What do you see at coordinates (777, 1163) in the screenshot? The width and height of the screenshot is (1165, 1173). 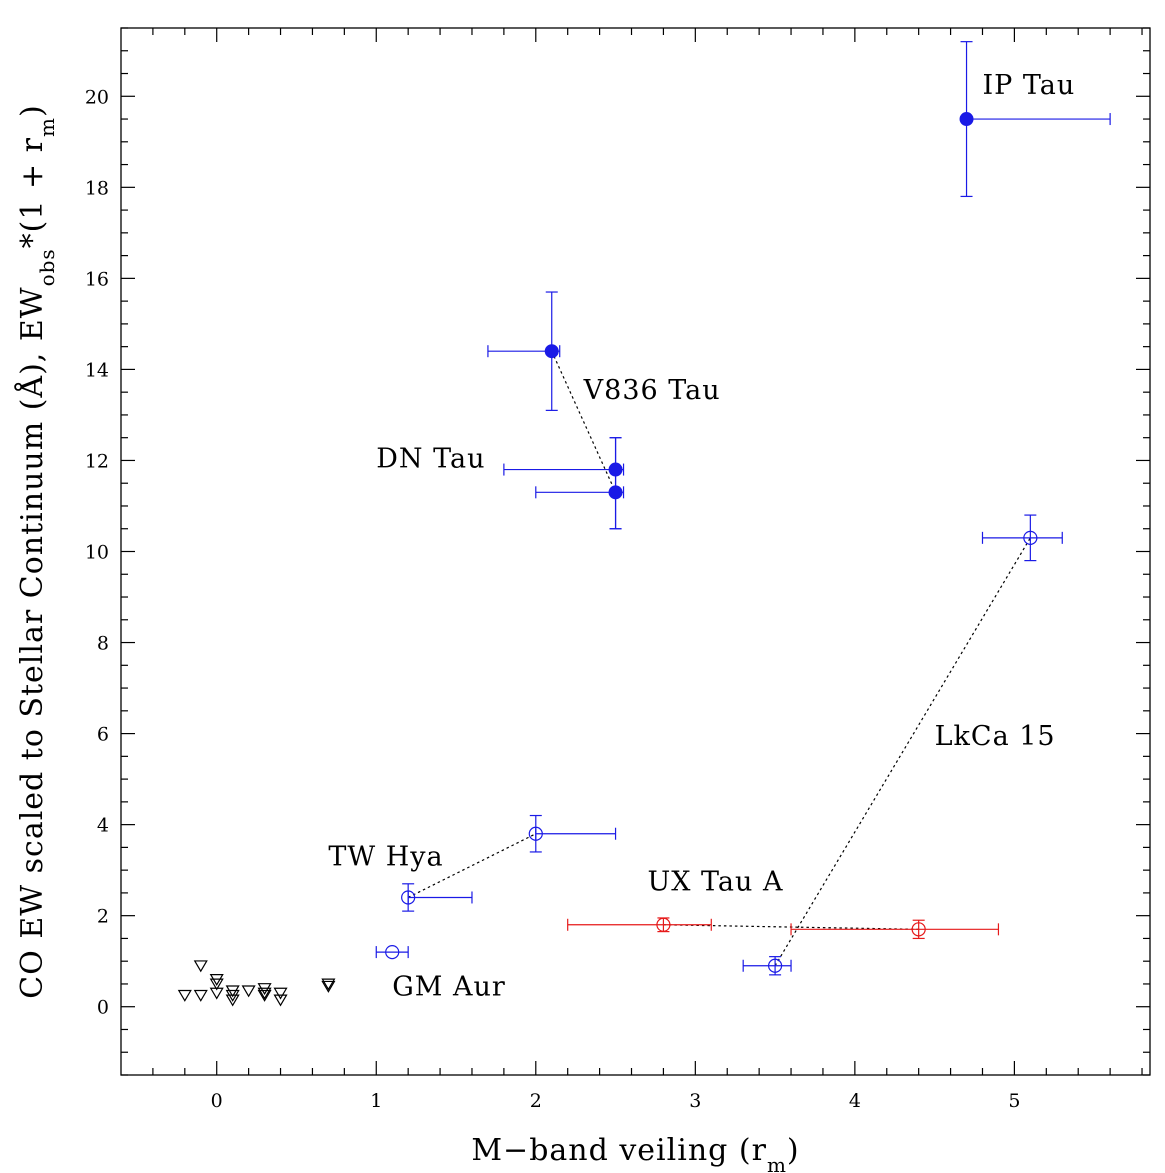 I see `x-axis-title-sub: m` at bounding box center [777, 1163].